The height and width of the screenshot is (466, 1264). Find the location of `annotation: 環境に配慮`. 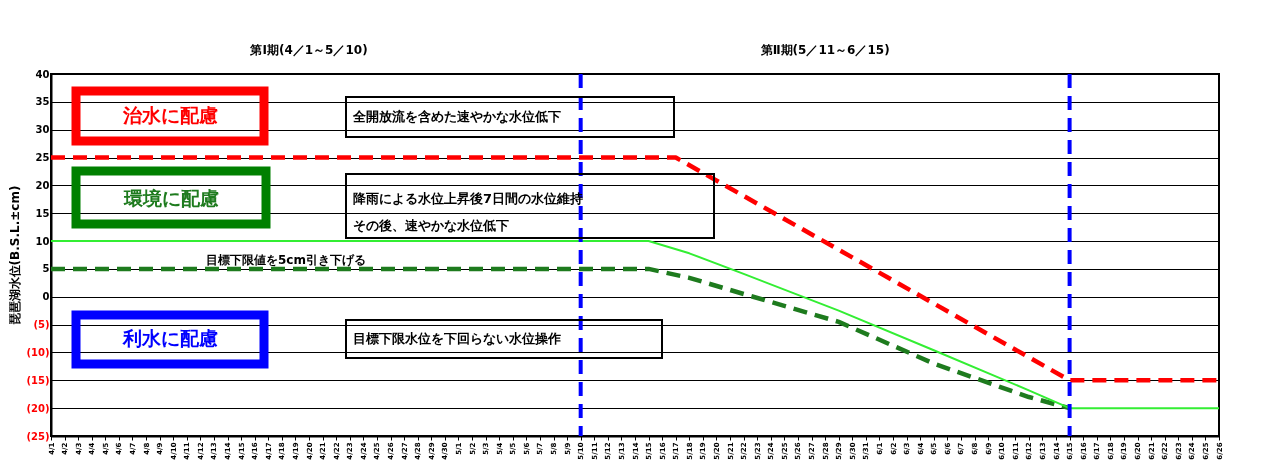

annotation: 環境に配慮 is located at coordinates (170, 198).